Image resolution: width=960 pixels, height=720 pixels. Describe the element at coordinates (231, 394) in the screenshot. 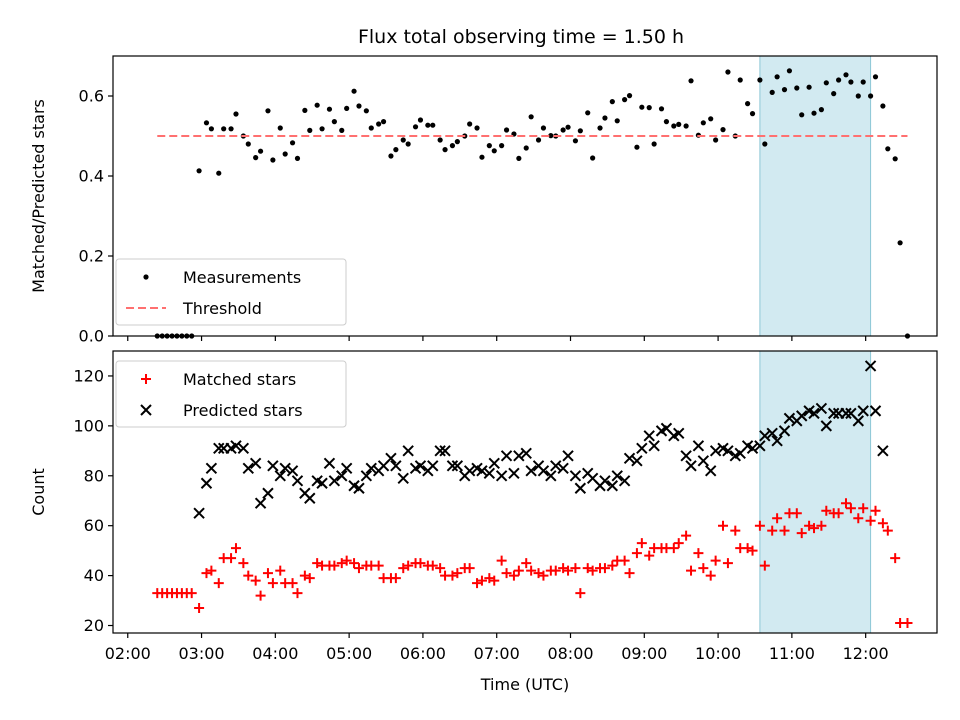

I see `legend-box` at that location.